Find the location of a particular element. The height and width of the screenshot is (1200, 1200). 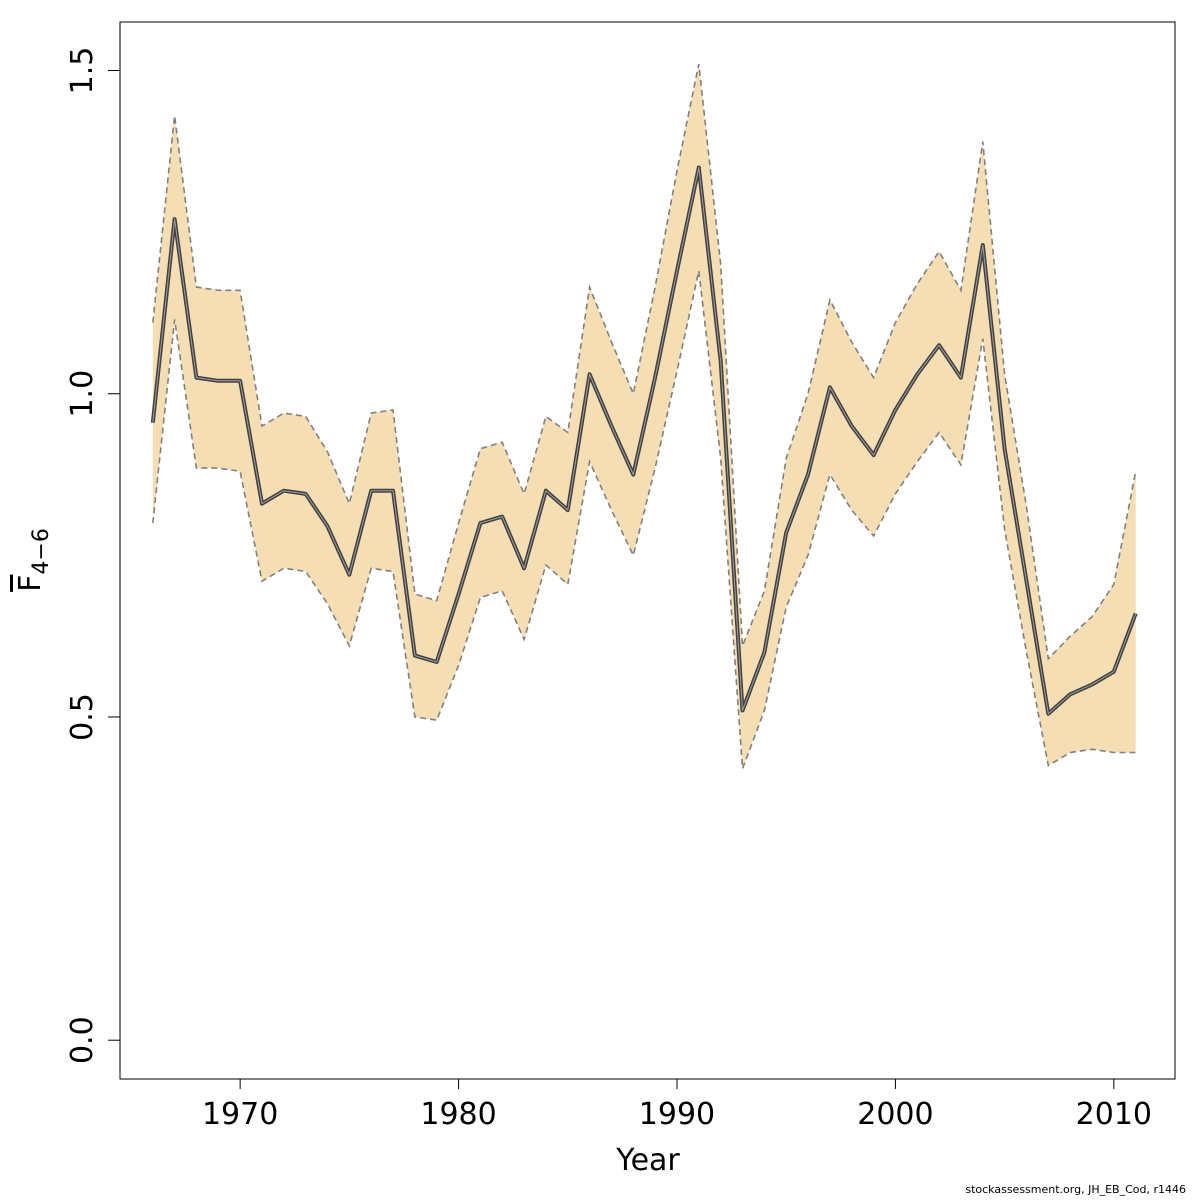

y-tick-label: 0.0 is located at coordinates (82, 1040).